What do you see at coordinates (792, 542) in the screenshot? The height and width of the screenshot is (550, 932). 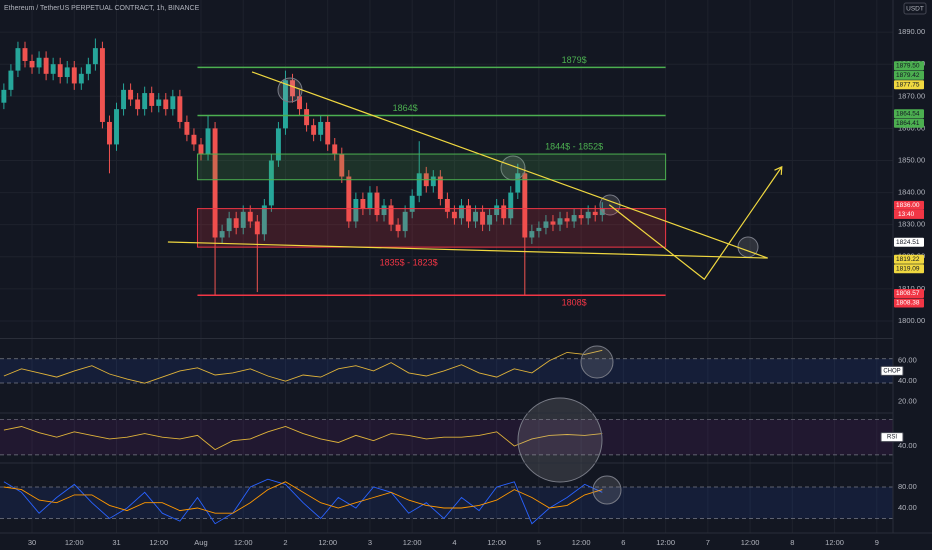 I see `x-tick-label: 8` at bounding box center [792, 542].